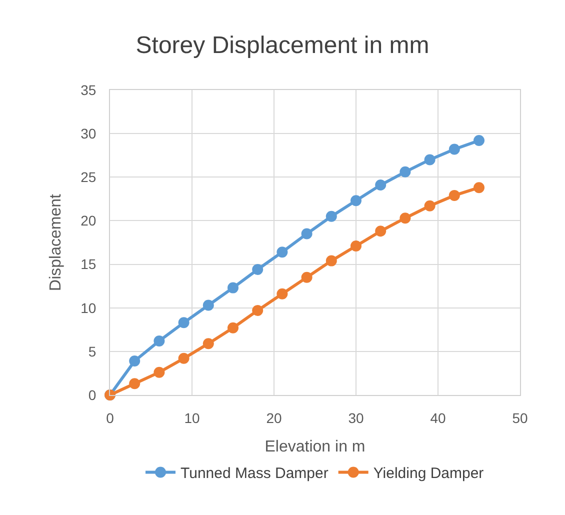 Image resolution: width=565 pixels, height=515 pixels. Describe the element at coordinates (92, 394) in the screenshot. I see `y-tick-label: 0` at that location.